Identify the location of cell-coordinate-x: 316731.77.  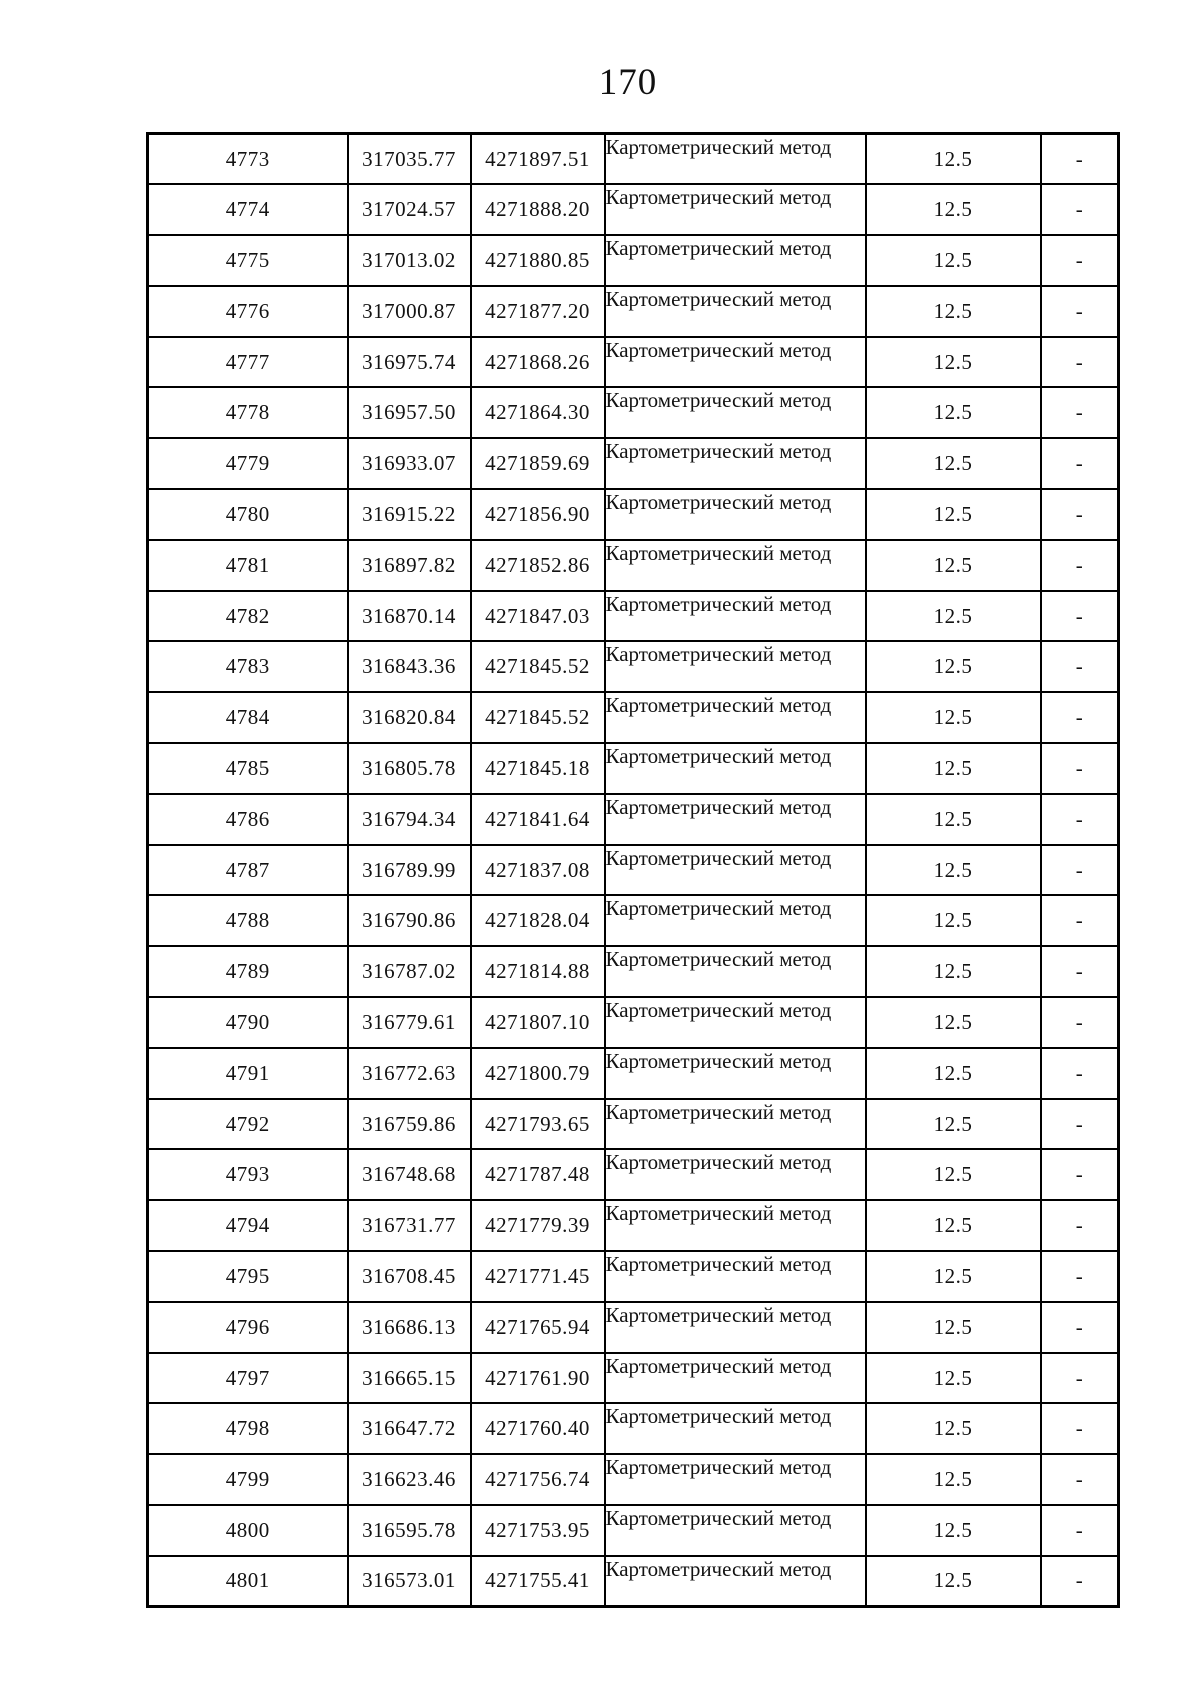
(409, 1226).